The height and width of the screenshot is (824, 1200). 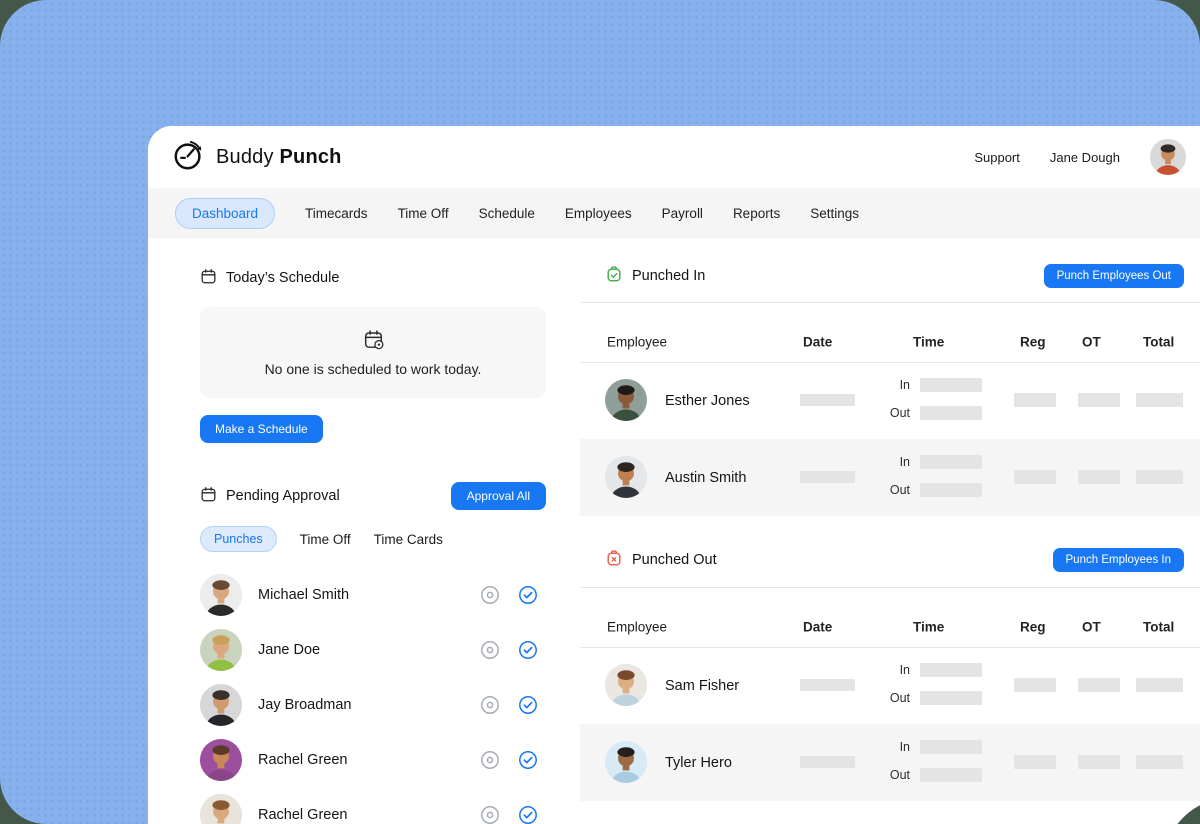 I want to click on punched-out-header: Punched Out, so click(x=661, y=560).